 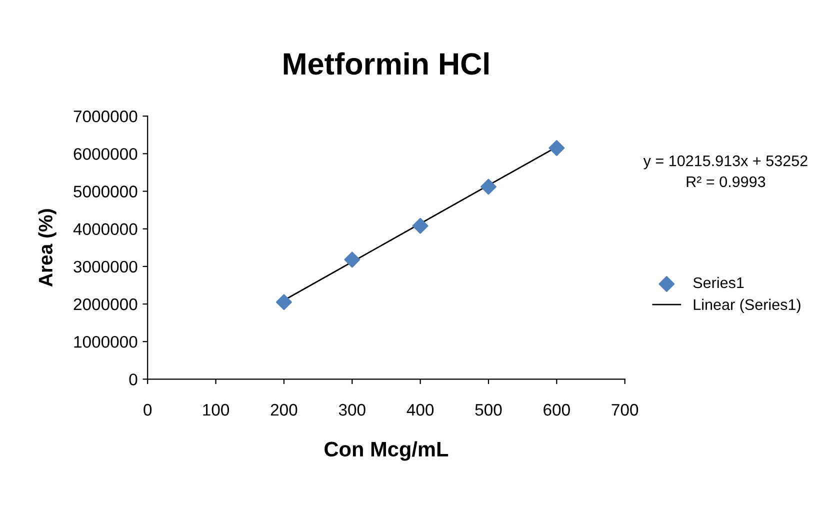 I want to click on y-tick-label: 4000000, so click(x=105, y=229).